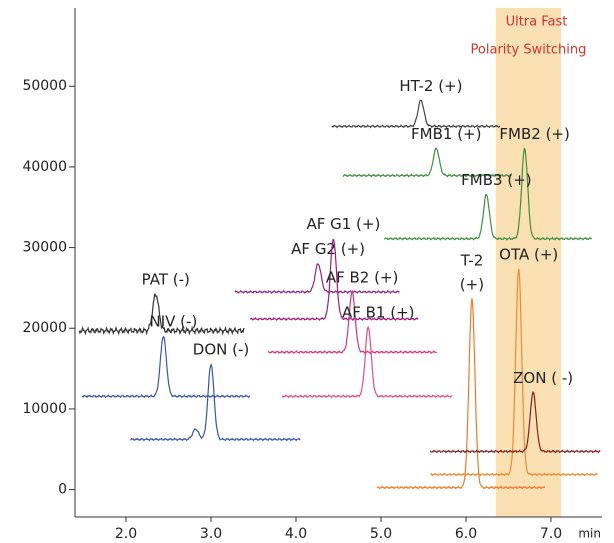  I want to click on x-tick-label: 4.0, so click(296, 534).